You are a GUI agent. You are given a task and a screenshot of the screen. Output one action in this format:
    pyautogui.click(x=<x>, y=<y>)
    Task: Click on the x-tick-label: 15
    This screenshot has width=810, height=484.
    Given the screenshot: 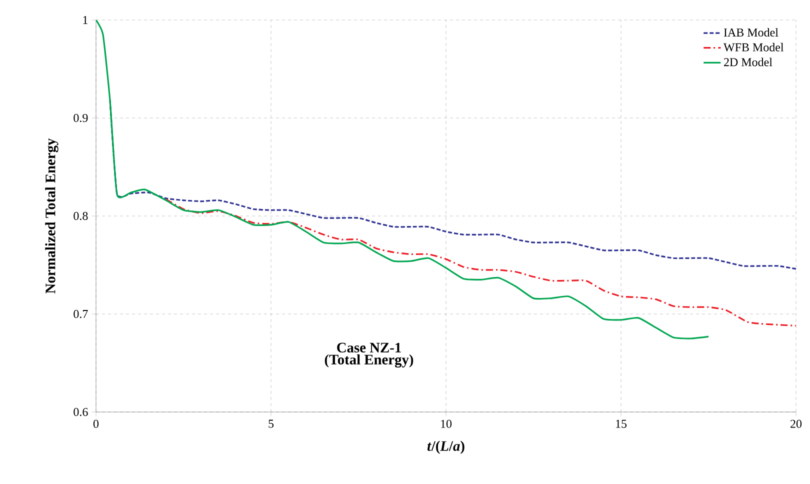 What is the action you would take?
    pyautogui.click(x=621, y=424)
    